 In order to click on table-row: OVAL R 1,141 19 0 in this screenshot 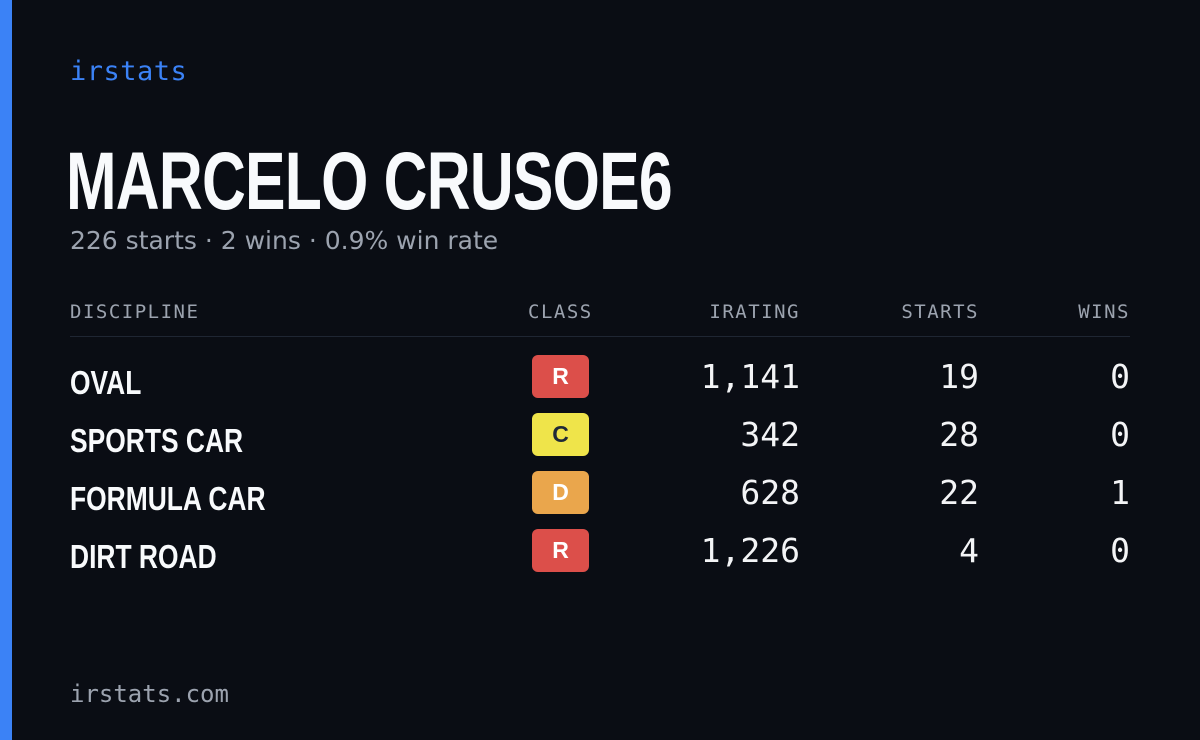, I will do `click(600, 382)`.